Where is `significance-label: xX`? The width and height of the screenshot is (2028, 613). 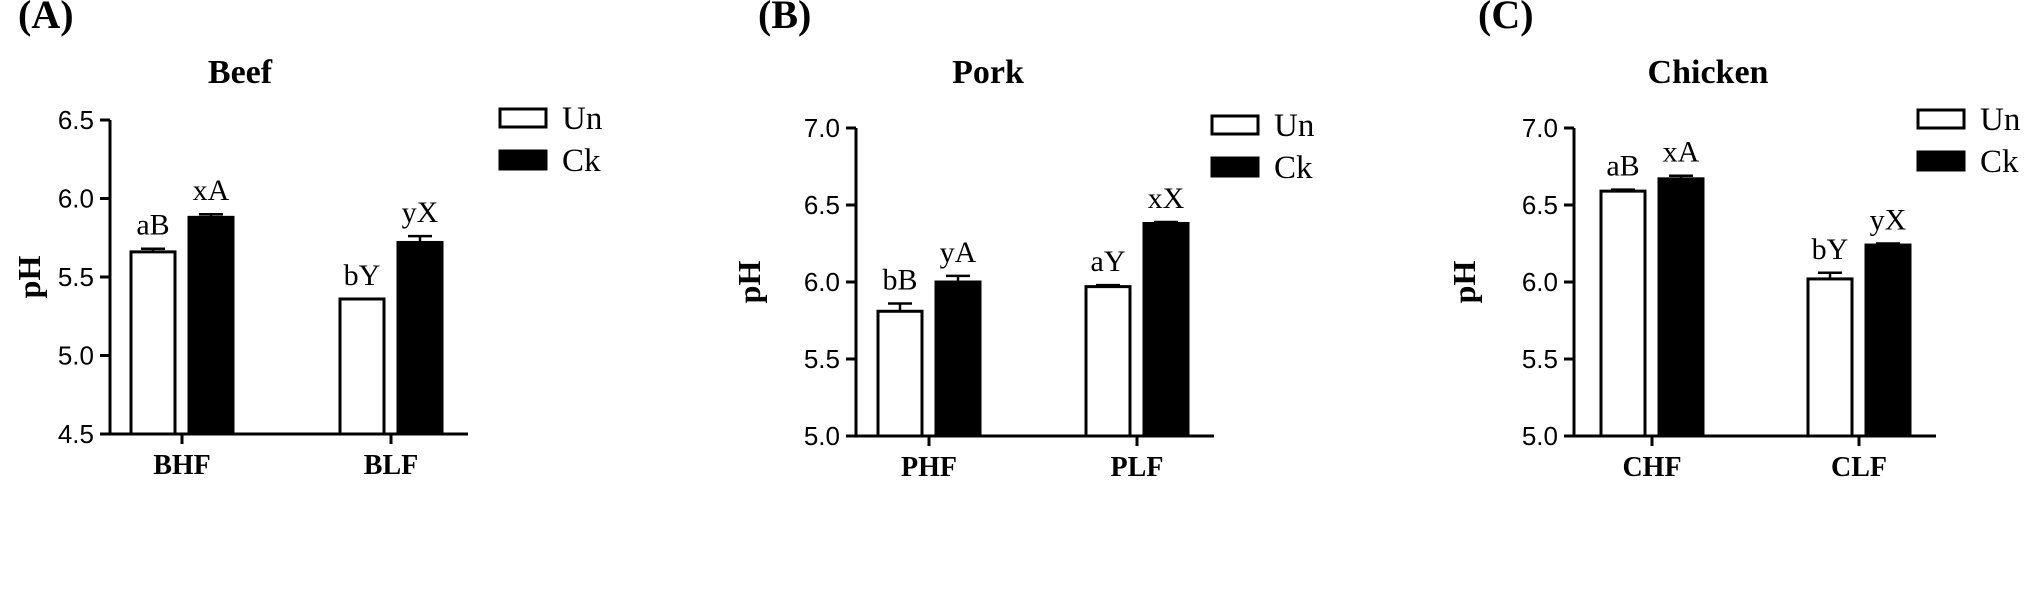
significance-label: xX is located at coordinates (1166, 198).